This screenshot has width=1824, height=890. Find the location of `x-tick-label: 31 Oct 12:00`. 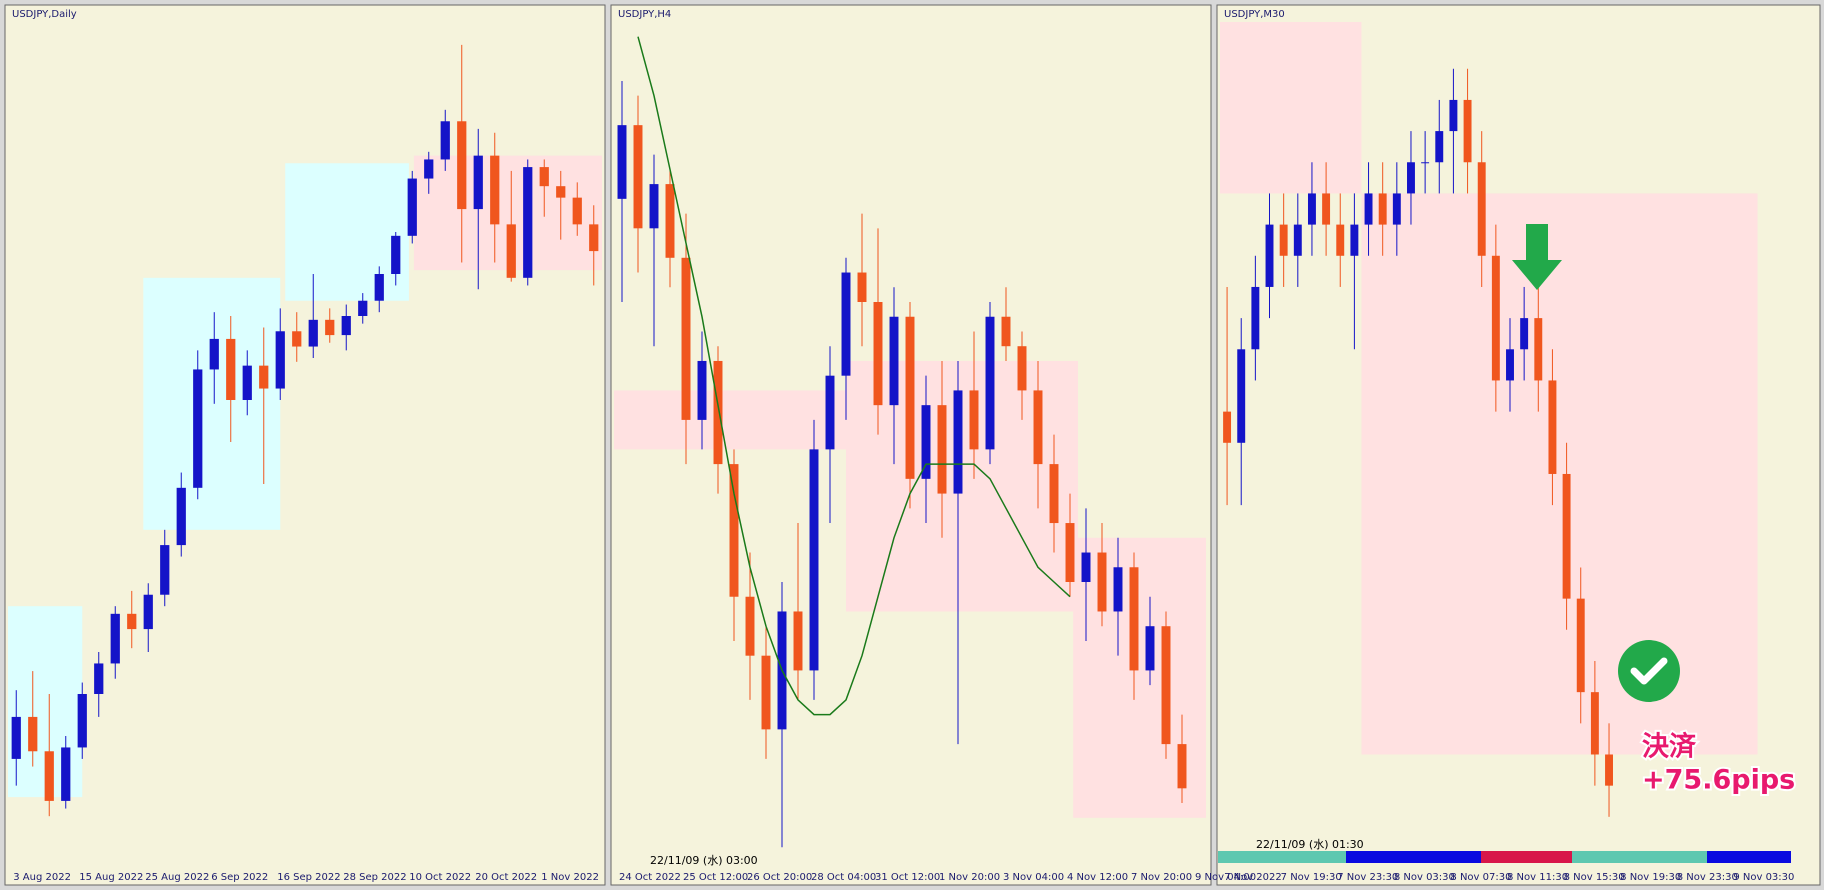

x-tick-label: 31 Oct 12:00 is located at coordinates (907, 877).